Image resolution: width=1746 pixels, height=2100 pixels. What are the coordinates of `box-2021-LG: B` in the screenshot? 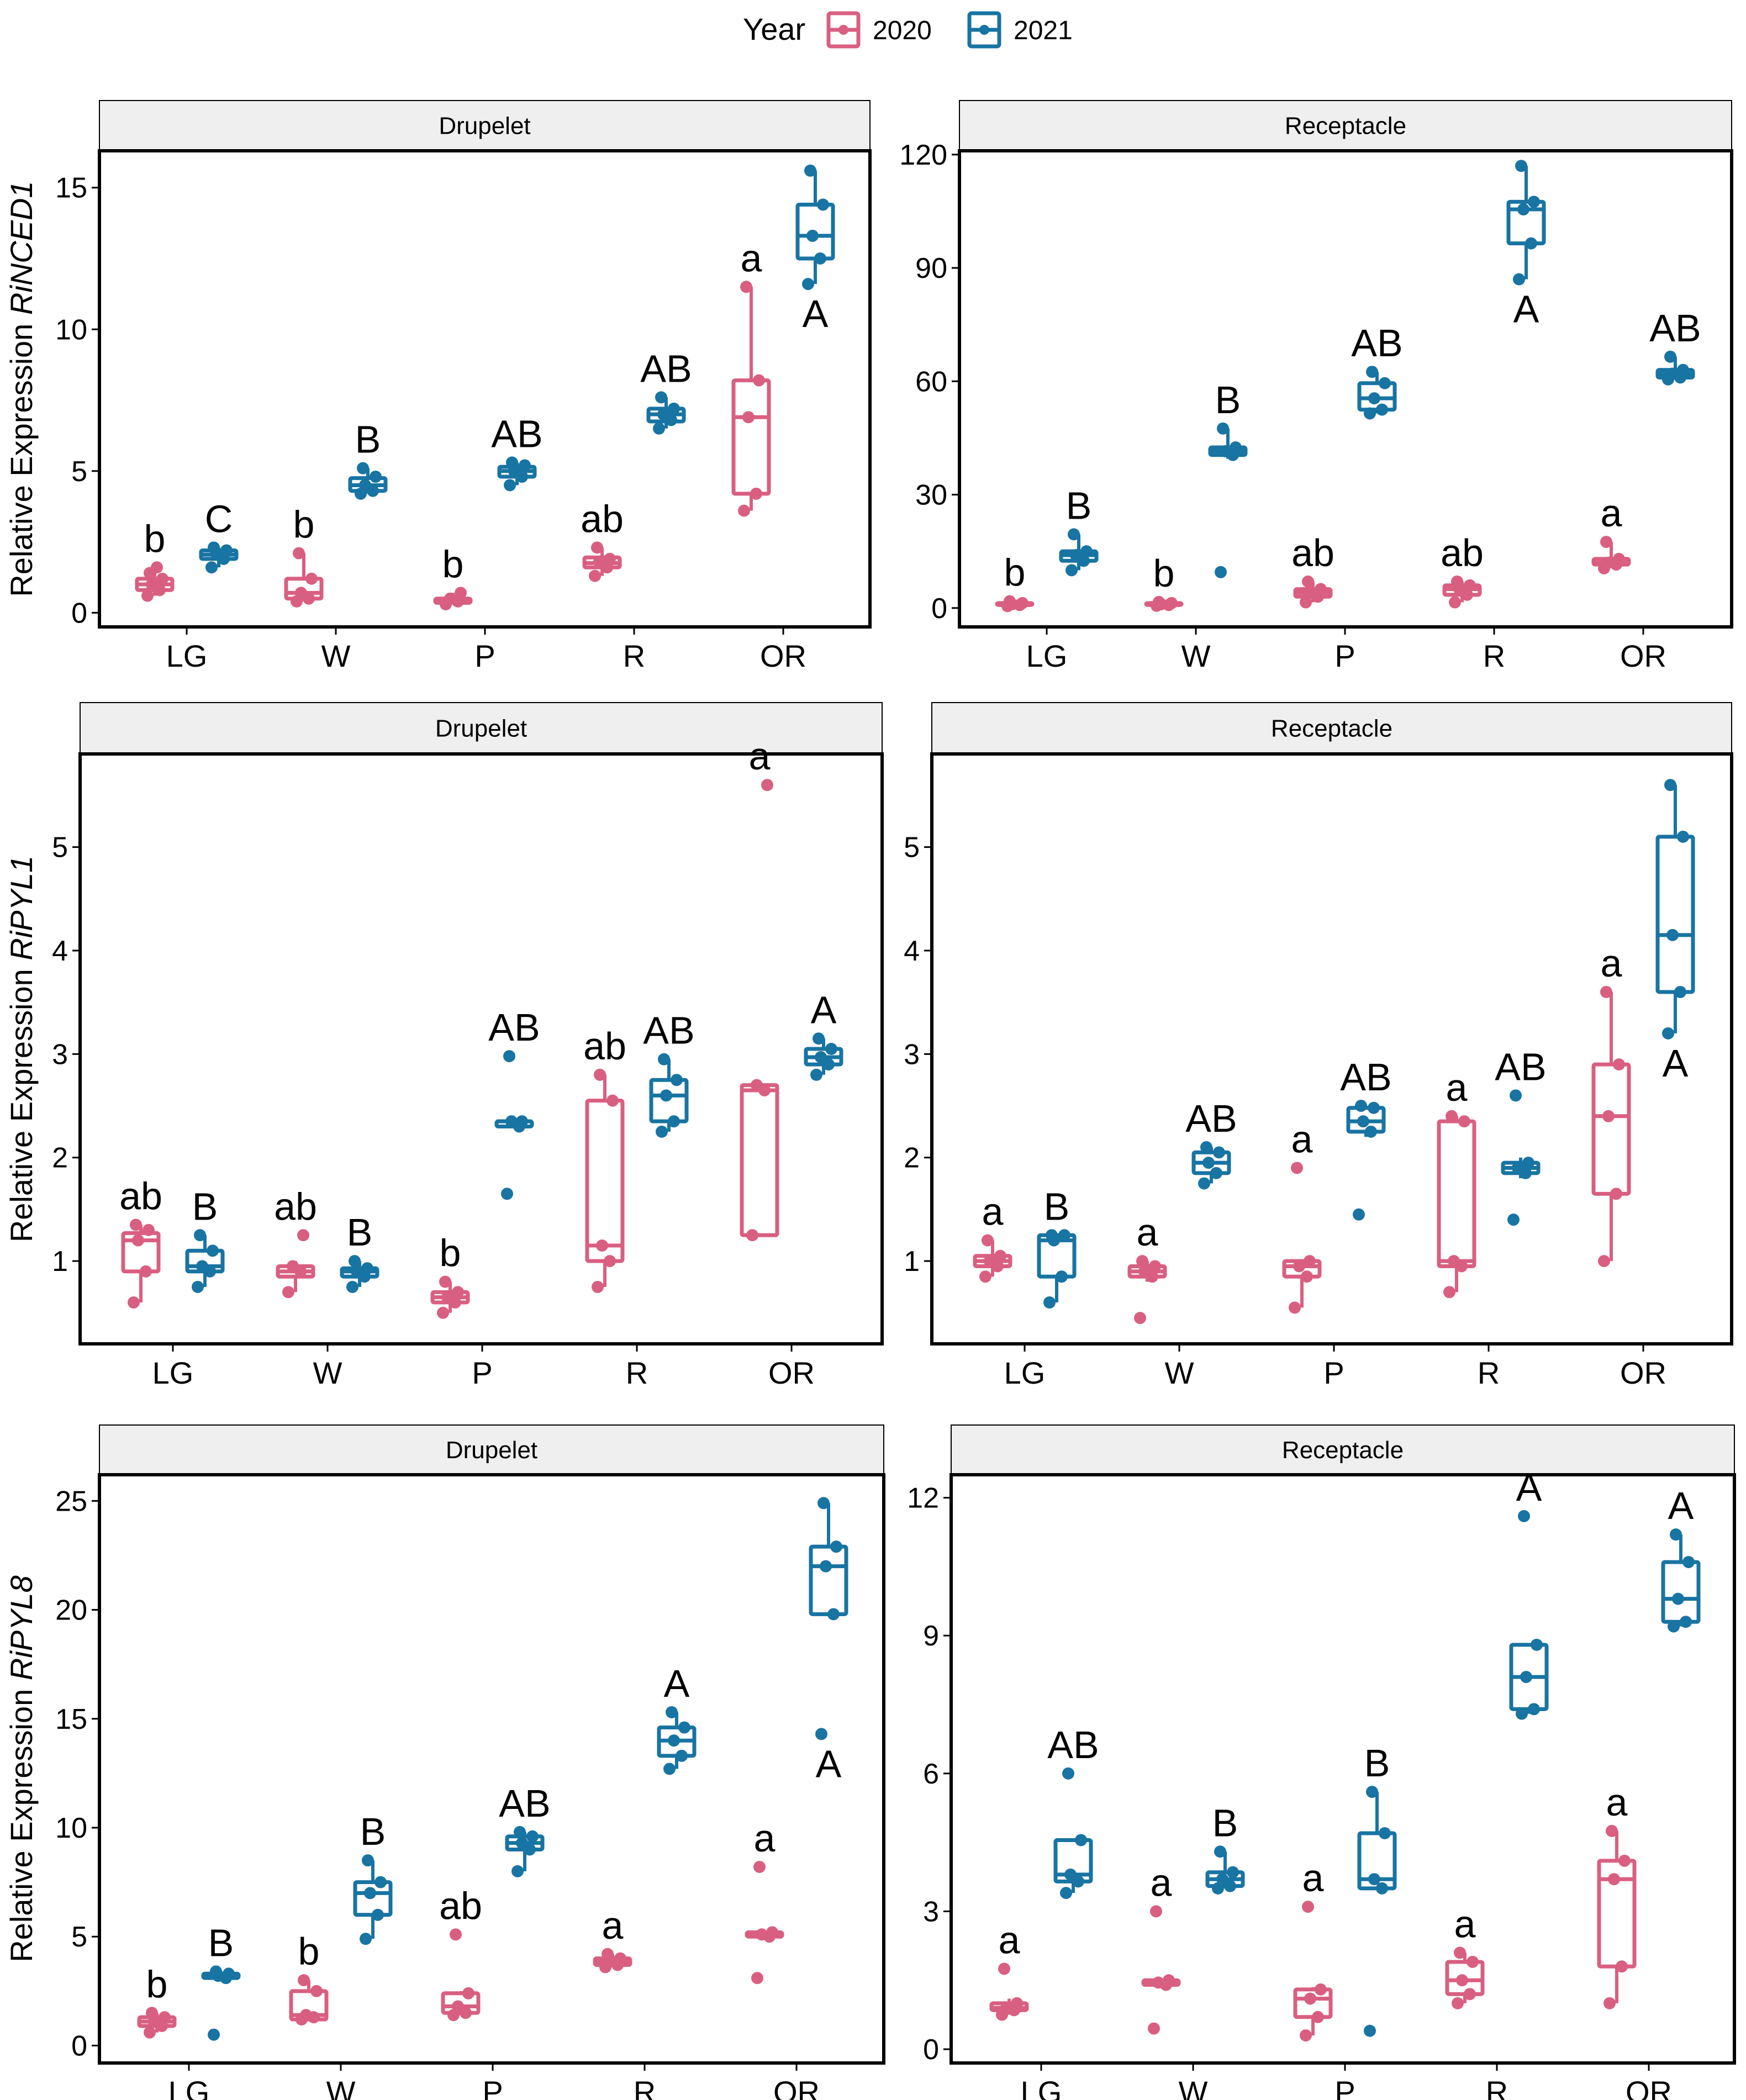 It's located at (1079, 531).